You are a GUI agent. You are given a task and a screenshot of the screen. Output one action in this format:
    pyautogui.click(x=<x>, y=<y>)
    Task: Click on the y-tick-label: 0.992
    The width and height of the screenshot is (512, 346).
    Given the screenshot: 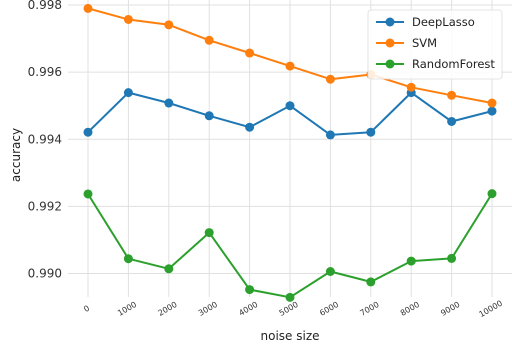 What is the action you would take?
    pyautogui.click(x=45, y=206)
    